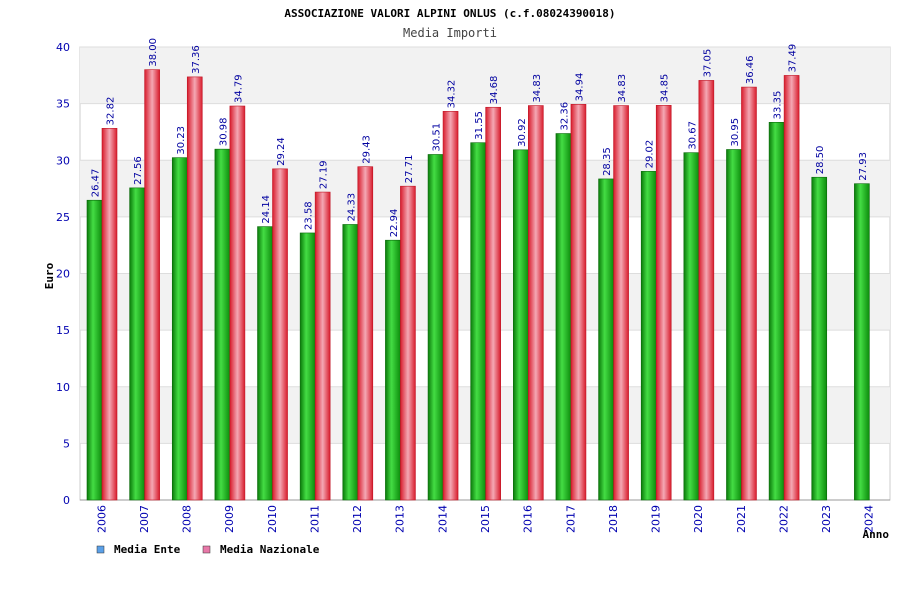 Image resolution: width=900 pixels, height=600 pixels. I want to click on data-label-media-ente-2008: 30.23, so click(181, 140).